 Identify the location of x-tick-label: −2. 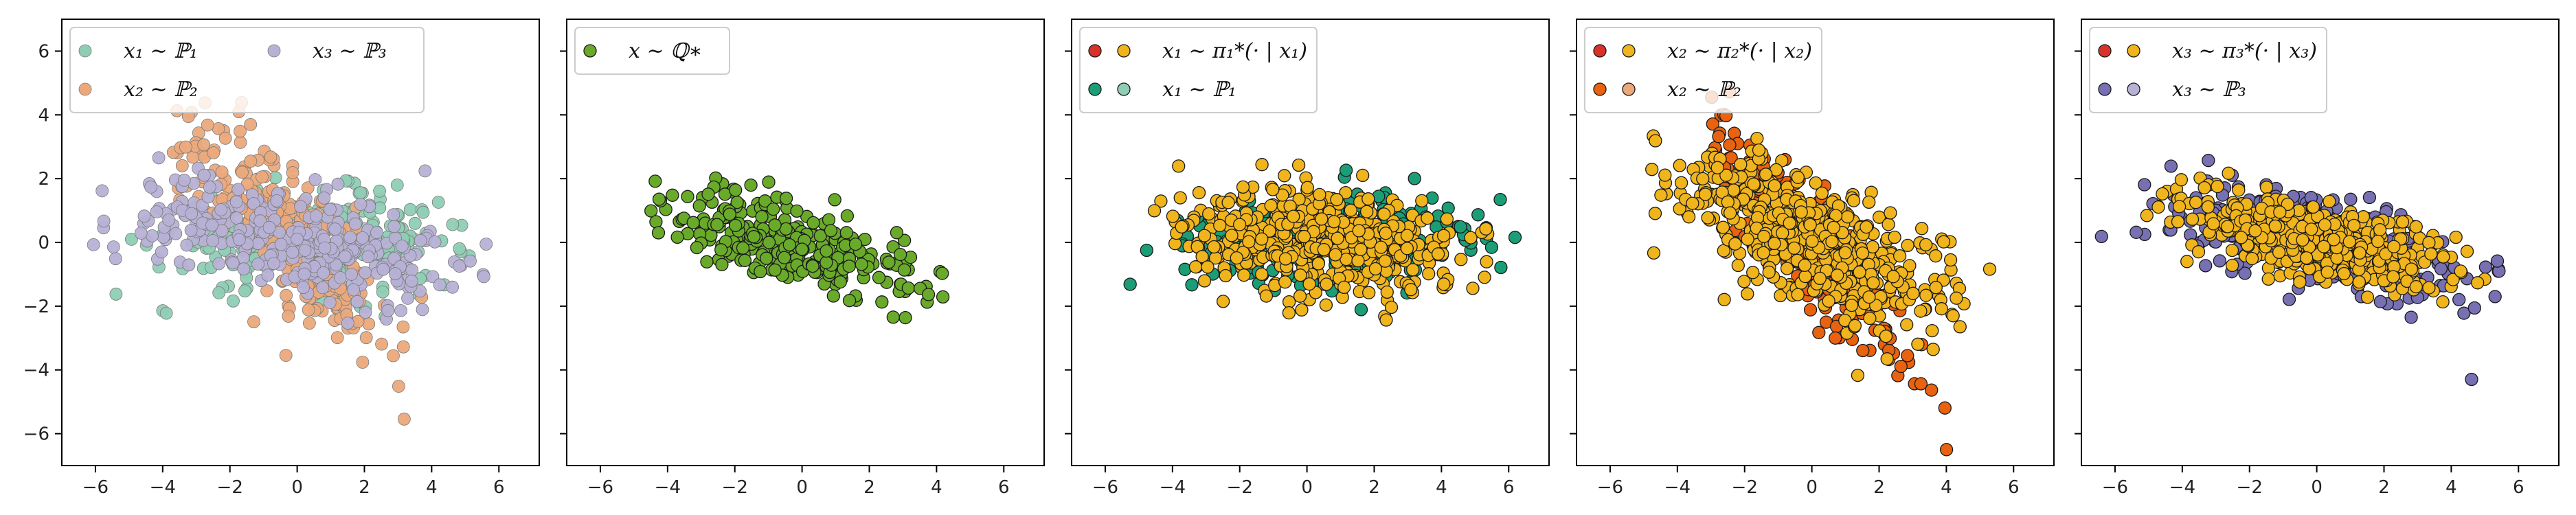
(2250, 487).